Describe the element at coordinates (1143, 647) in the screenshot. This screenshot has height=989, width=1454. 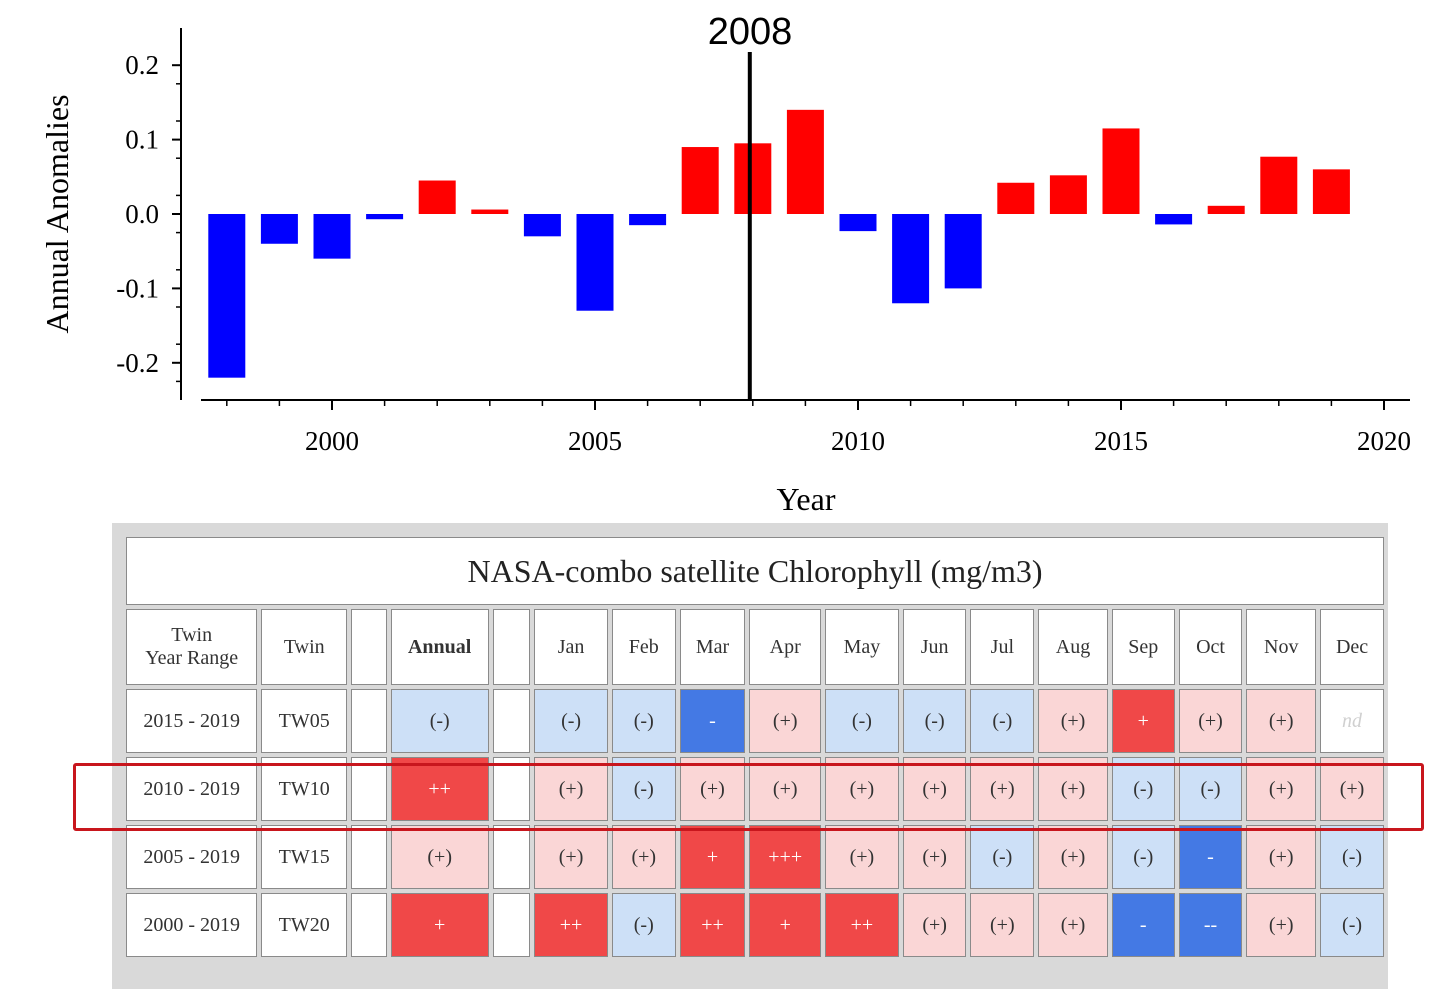
I see `header-month-sep: Sep` at that location.